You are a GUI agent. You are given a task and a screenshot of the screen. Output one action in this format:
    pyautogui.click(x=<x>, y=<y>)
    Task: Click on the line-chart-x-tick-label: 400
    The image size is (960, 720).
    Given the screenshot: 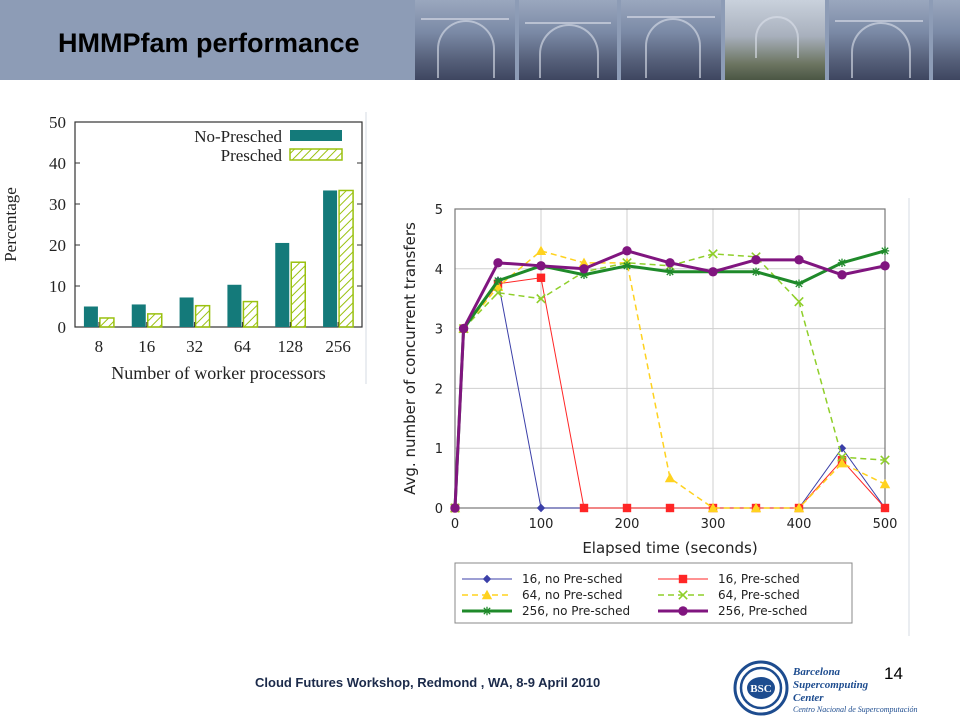 What is the action you would take?
    pyautogui.click(x=799, y=524)
    